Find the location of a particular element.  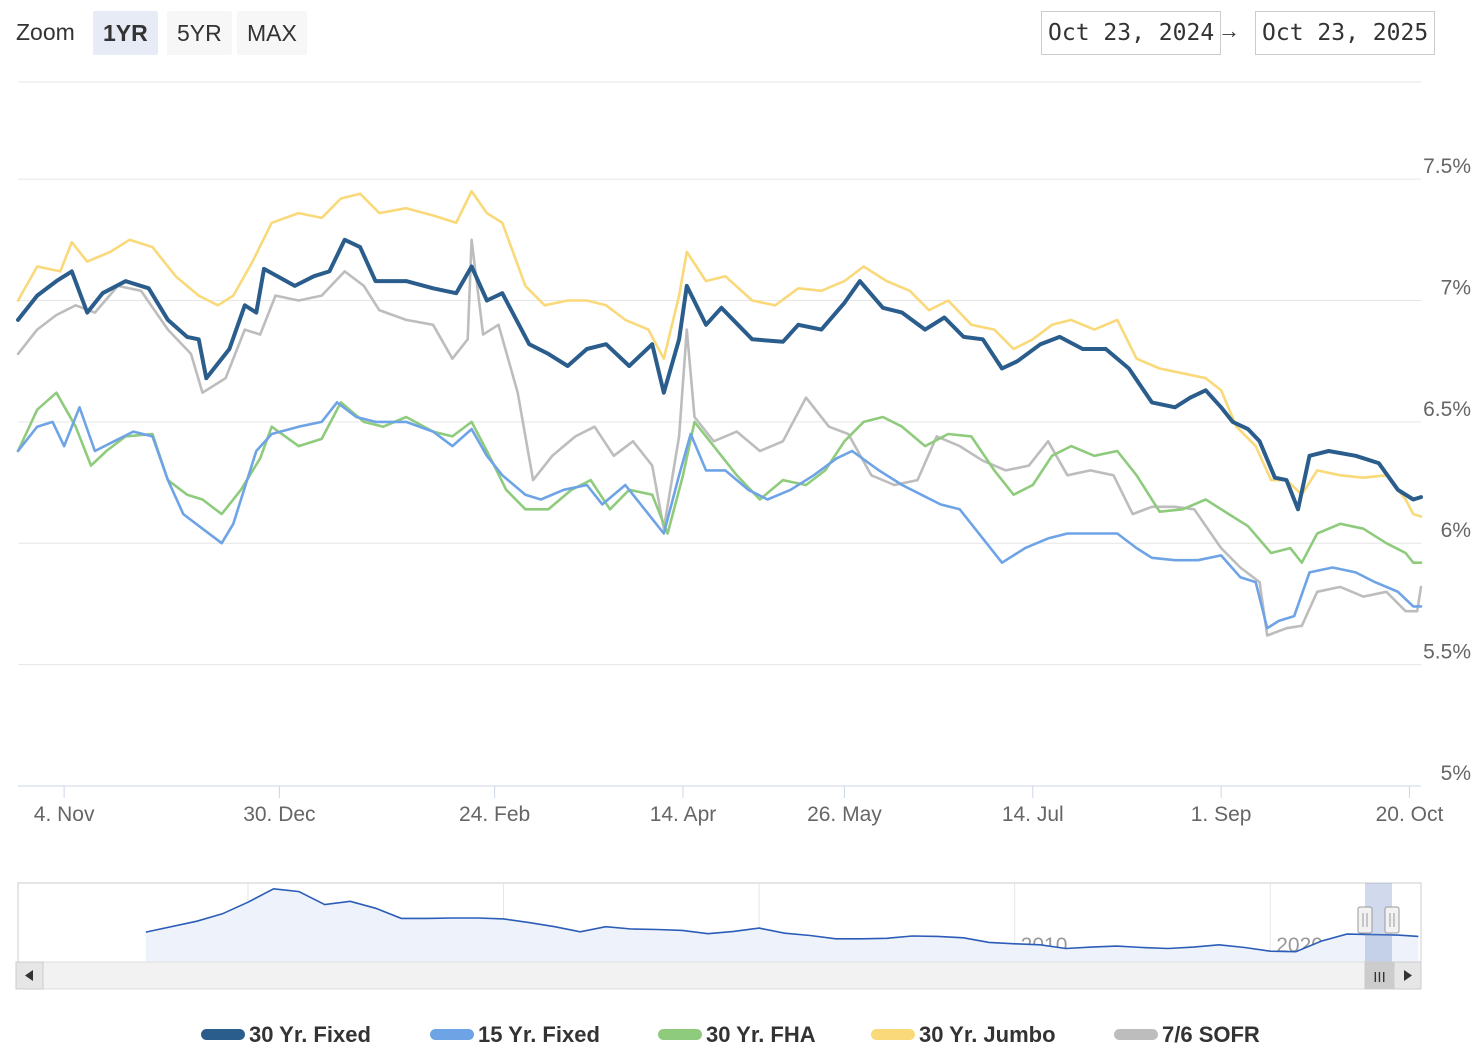

range-to-input: Oct 23, 2025 is located at coordinates (1345, 33).